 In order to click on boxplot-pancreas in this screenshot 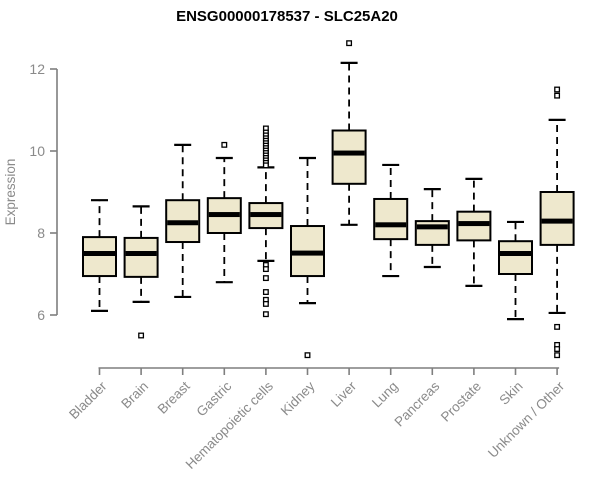, I will do `click(432, 228)`.